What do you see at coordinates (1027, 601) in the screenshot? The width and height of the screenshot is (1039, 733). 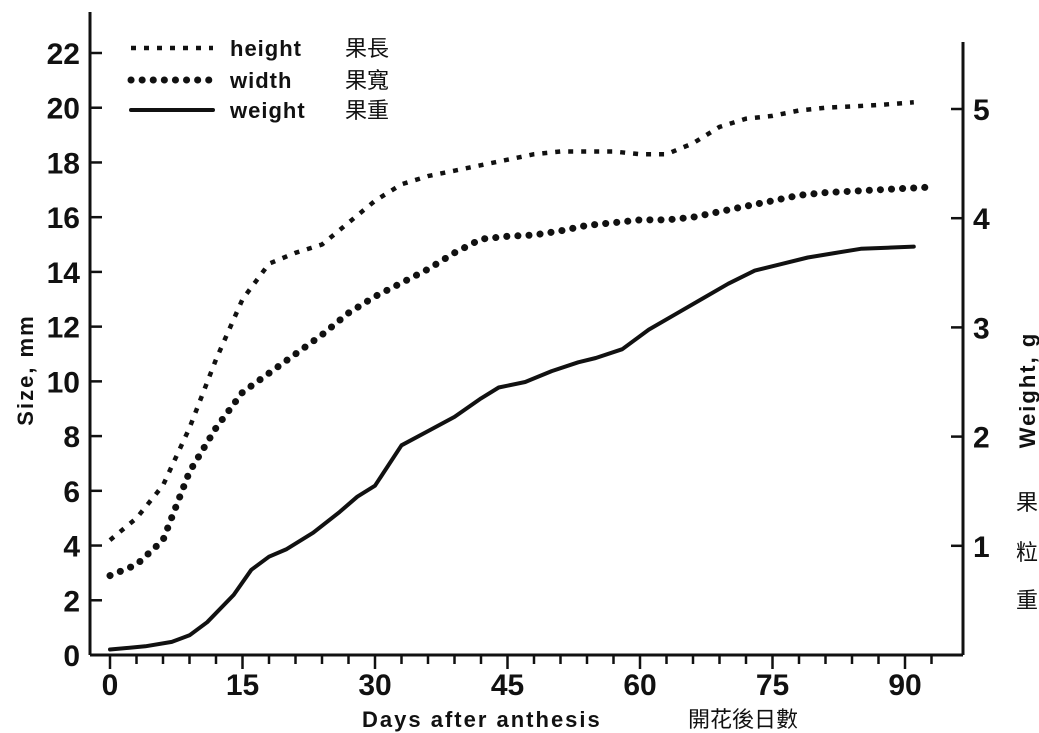 I see `y-right-cjk-char-3: 重` at bounding box center [1027, 601].